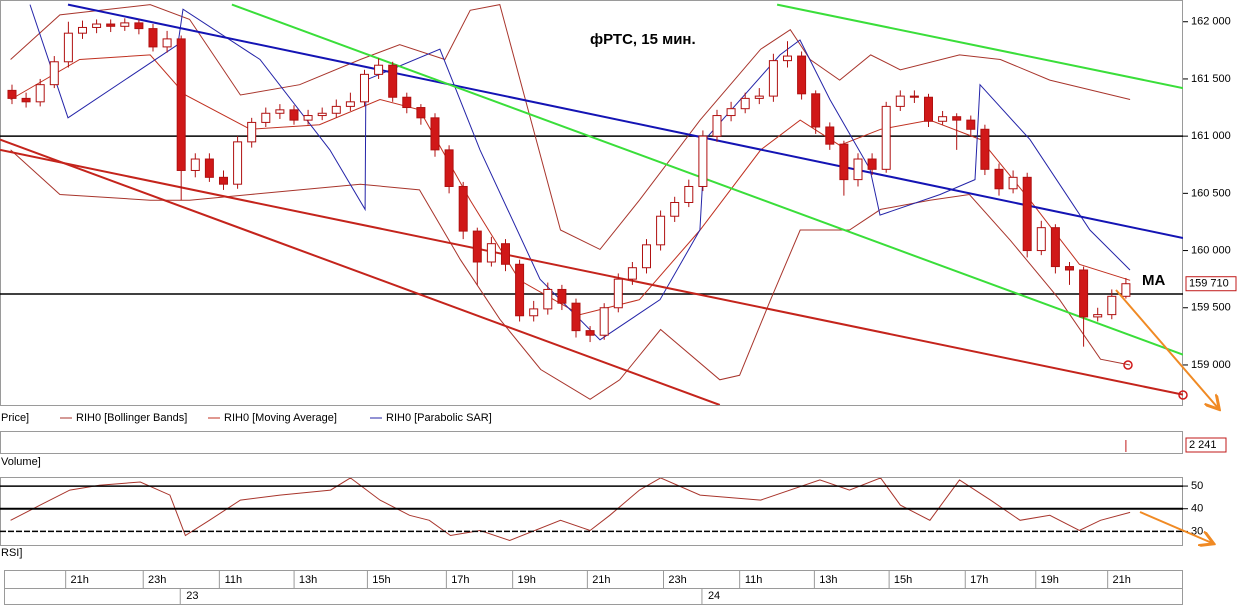 This screenshot has width=1237, height=606. Describe the element at coordinates (1197, 509) in the screenshot. I see `rsi-tick-label: 40` at that location.